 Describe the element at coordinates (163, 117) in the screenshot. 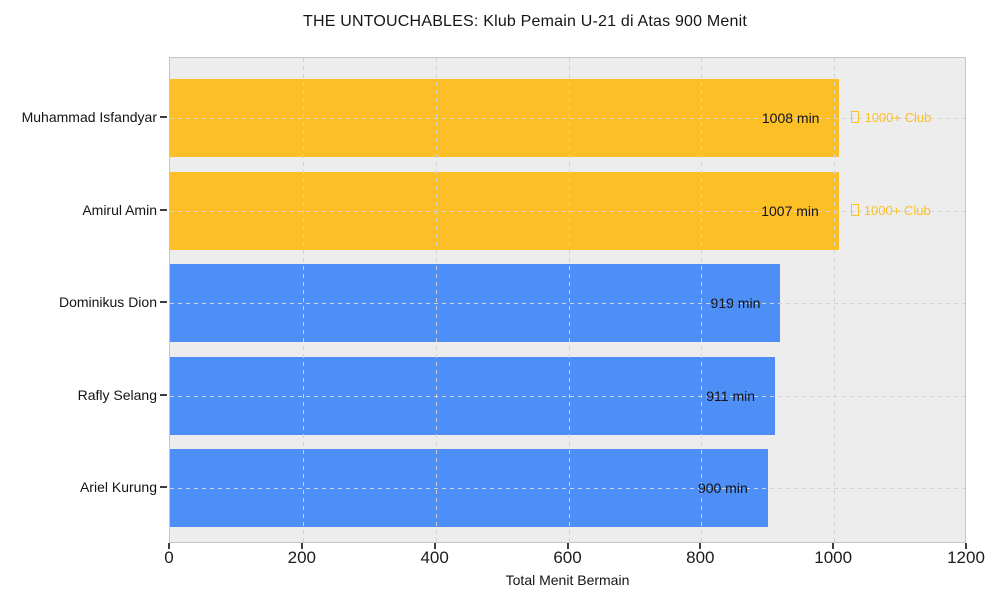

I see `y-tick-muhammad-isfandyar` at that location.